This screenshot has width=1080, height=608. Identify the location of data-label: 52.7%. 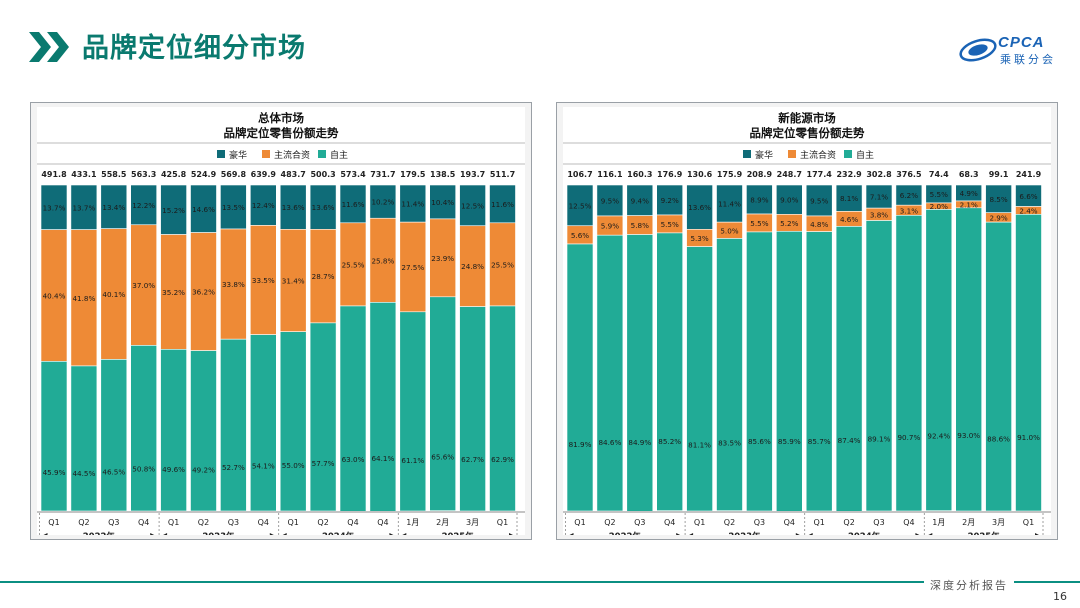
(233, 467).